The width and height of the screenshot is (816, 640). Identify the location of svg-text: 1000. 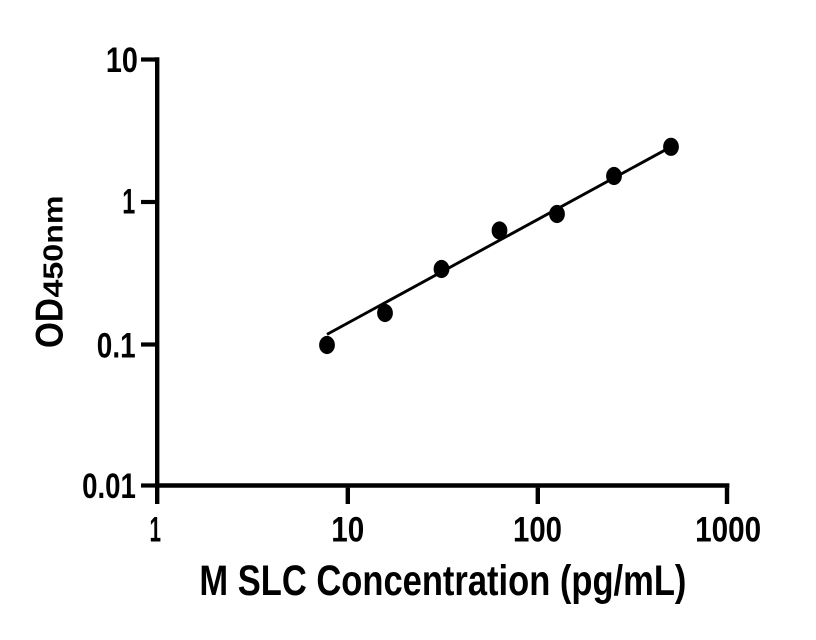
(728, 530).